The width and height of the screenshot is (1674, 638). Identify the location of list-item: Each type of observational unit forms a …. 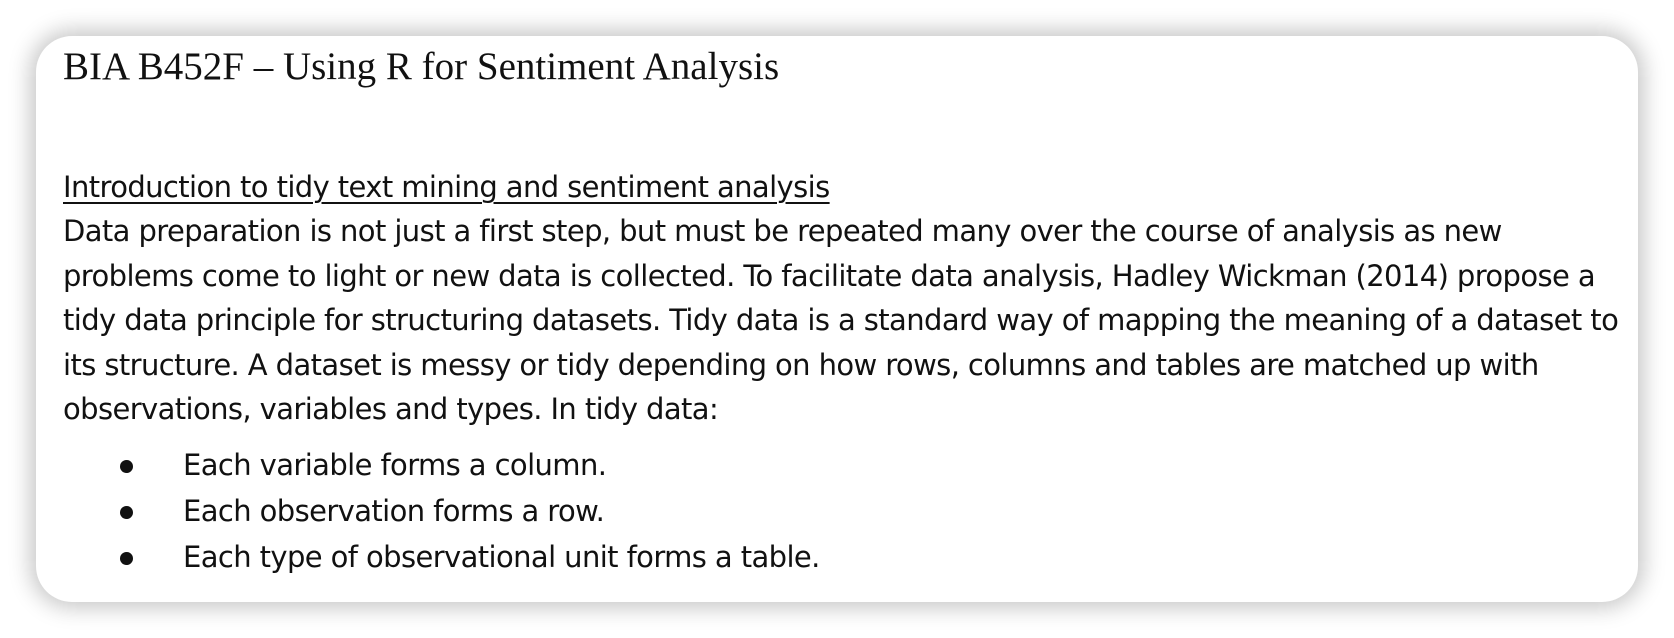
(843, 557).